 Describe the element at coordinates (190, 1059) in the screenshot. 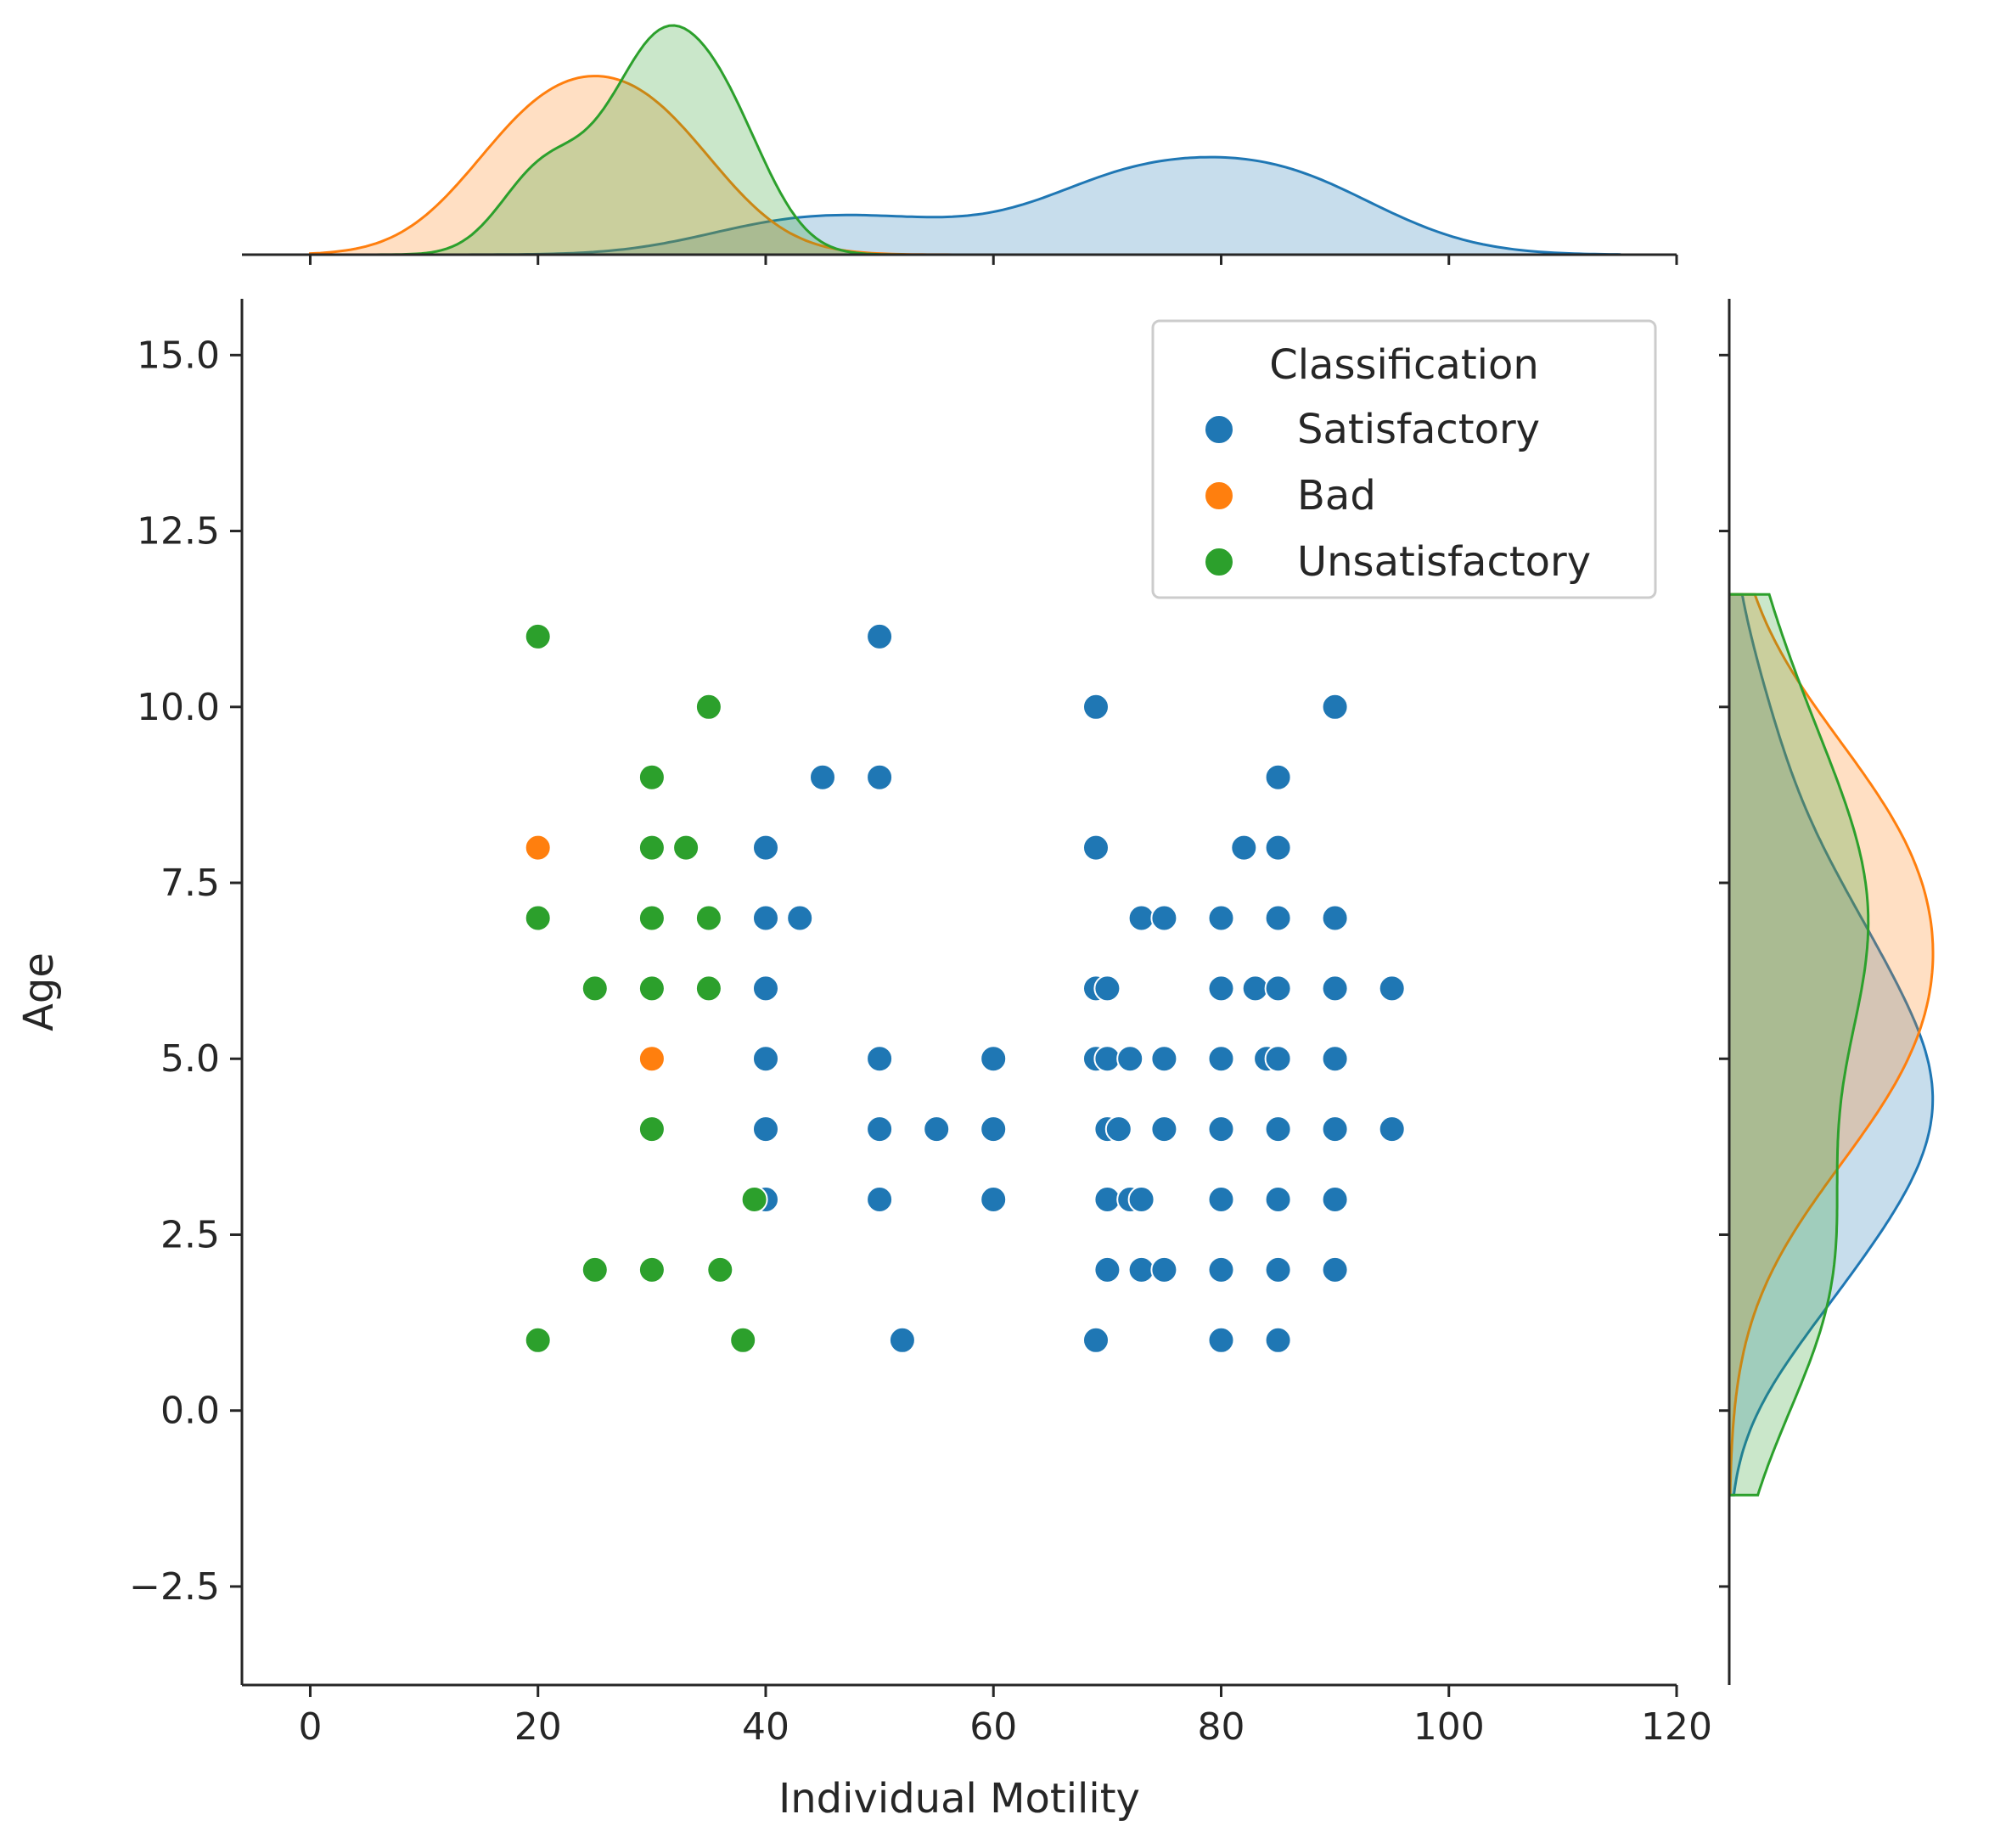

I see `y-tick-label: 5.0` at that location.